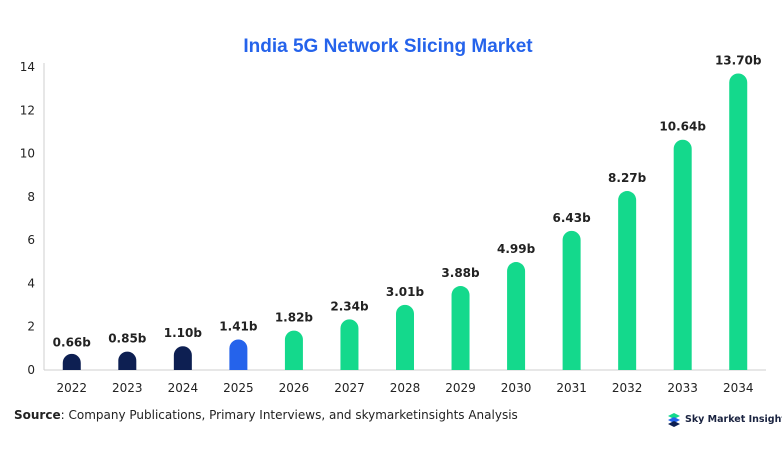  What do you see at coordinates (682, 127) in the screenshot?
I see `bar-value-label: 10.64b` at bounding box center [682, 127].